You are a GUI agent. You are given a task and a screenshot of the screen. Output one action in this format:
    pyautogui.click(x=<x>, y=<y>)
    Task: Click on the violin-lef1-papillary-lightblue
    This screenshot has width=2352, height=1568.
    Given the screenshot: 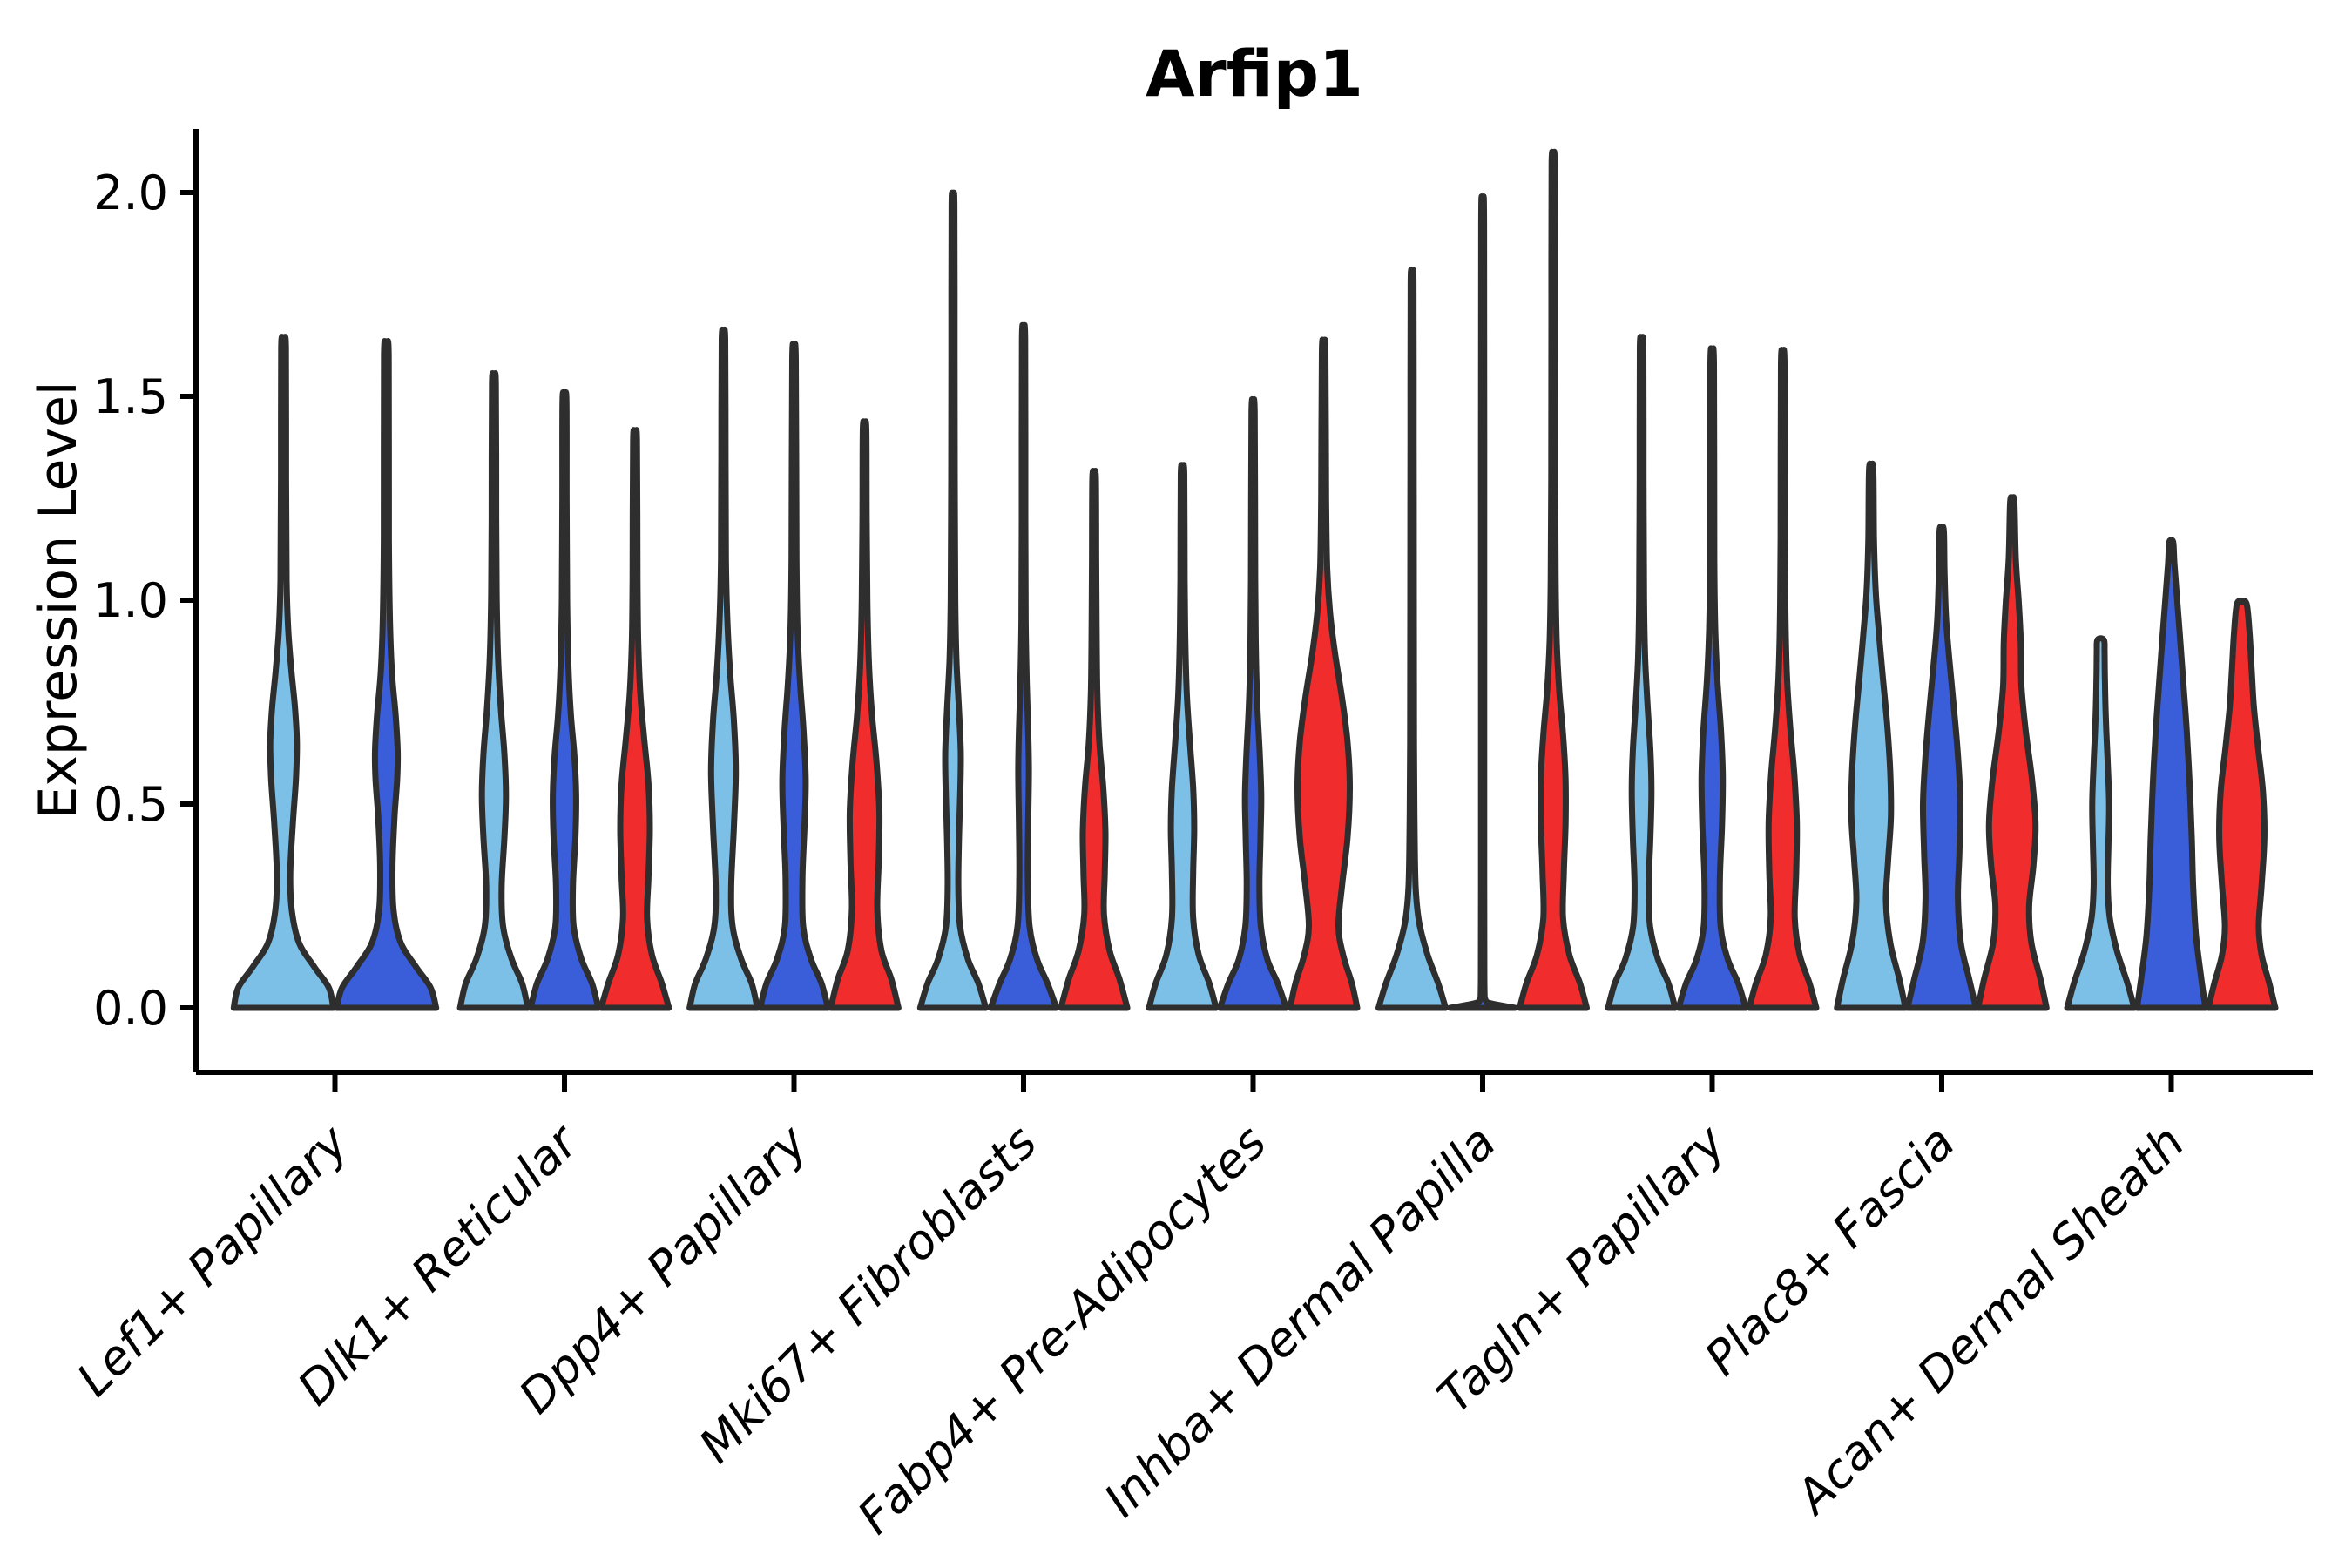 What is the action you would take?
    pyautogui.click(x=283, y=672)
    